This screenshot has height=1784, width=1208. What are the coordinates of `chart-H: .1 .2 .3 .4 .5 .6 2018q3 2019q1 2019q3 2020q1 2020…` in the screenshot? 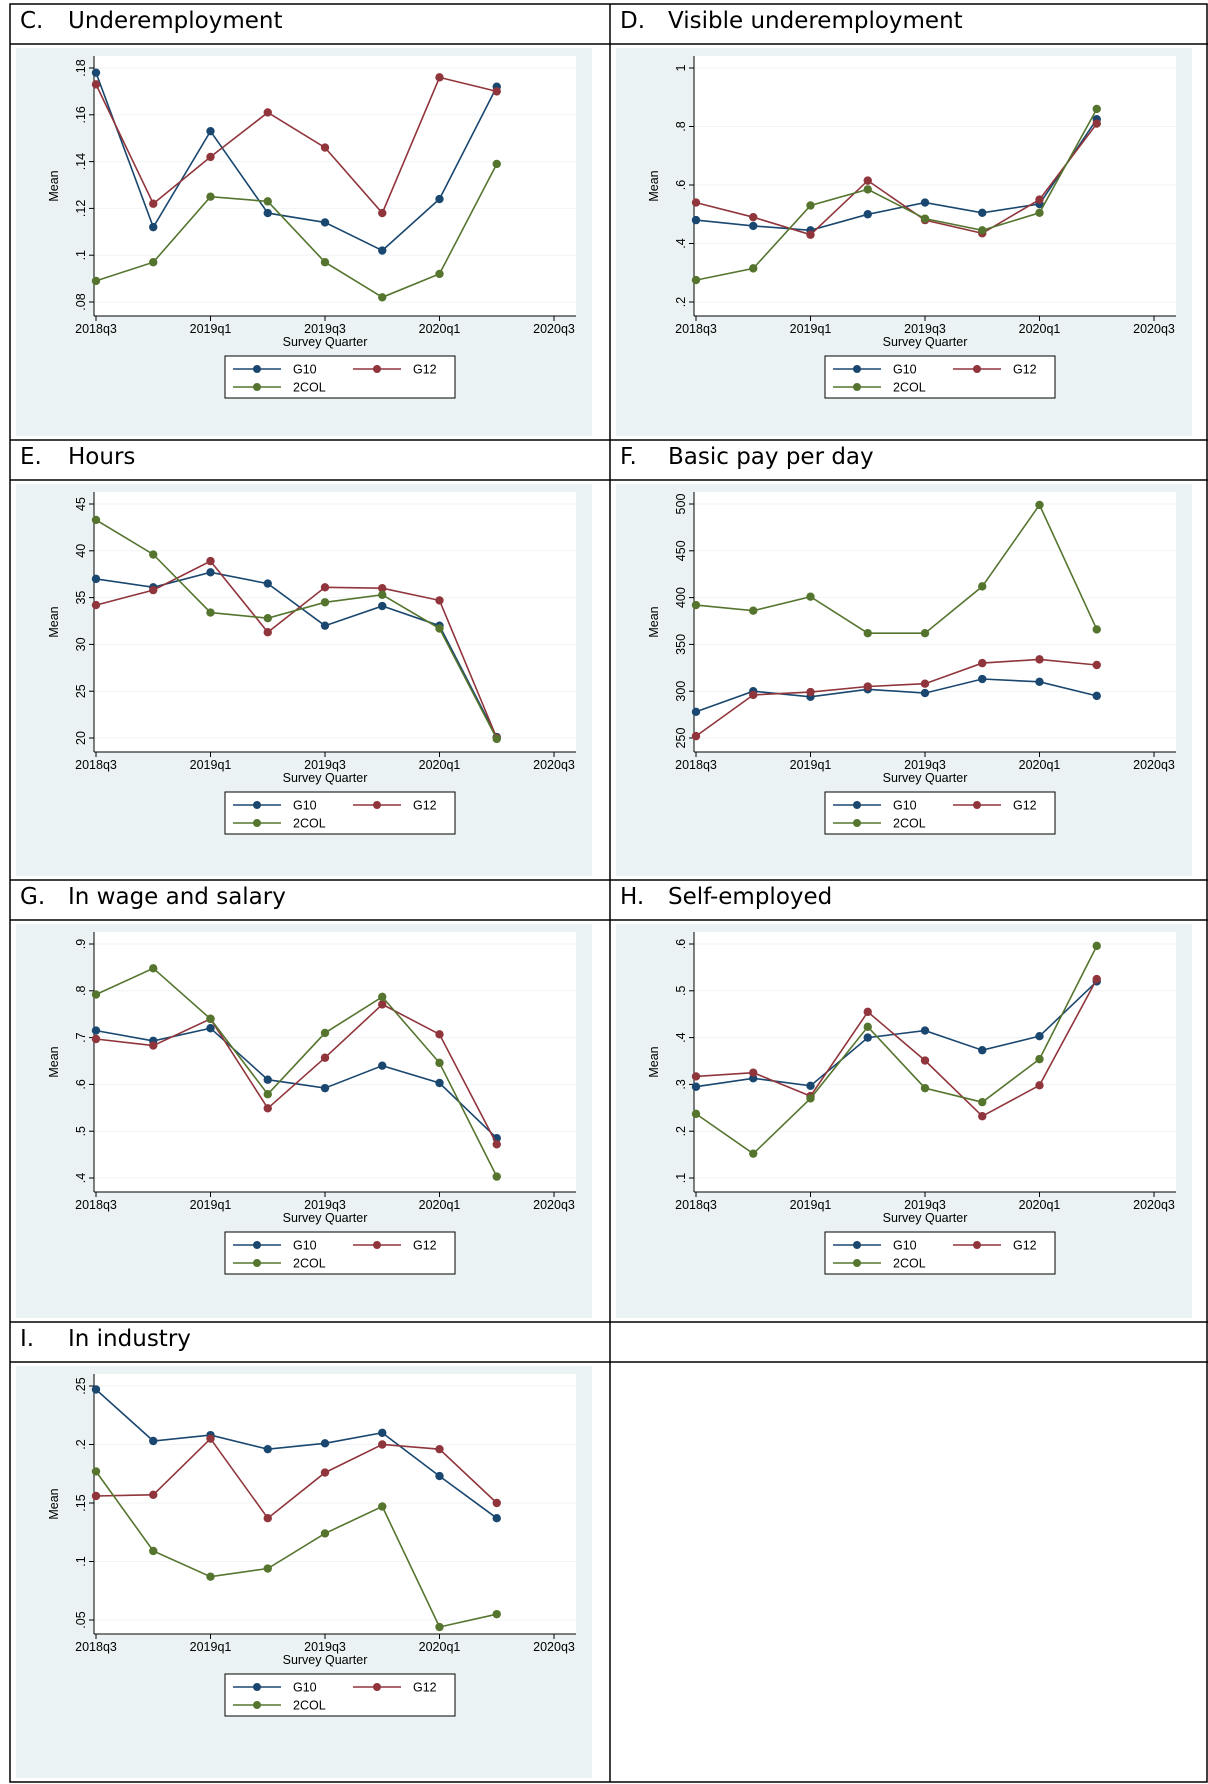 It's located at (904, 1121).